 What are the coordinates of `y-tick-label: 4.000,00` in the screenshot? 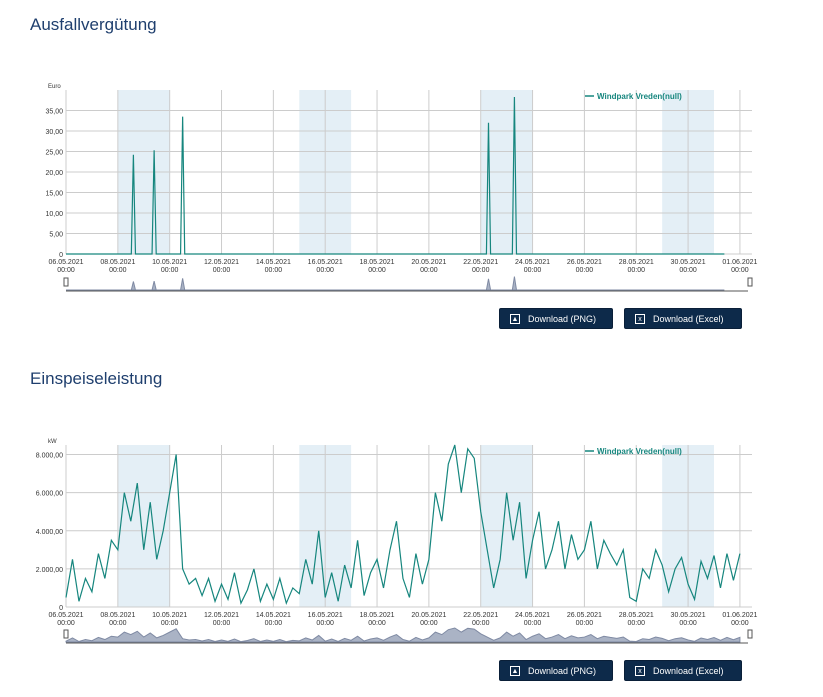 It's located at (49, 532).